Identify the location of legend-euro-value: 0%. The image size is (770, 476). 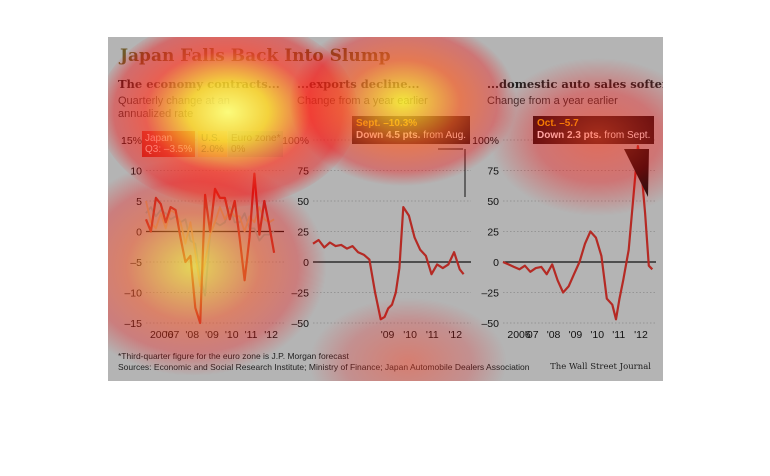
(238, 149).